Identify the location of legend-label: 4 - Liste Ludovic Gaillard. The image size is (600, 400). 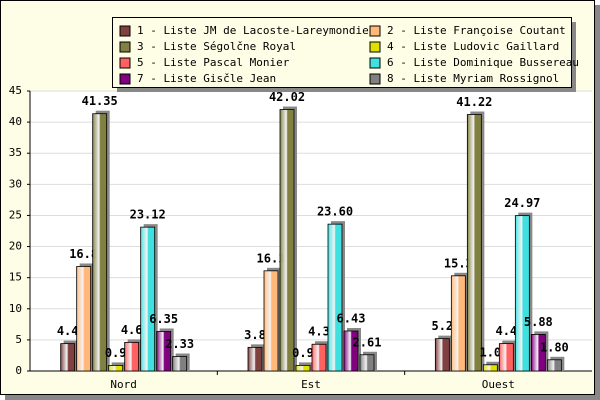
(473, 46).